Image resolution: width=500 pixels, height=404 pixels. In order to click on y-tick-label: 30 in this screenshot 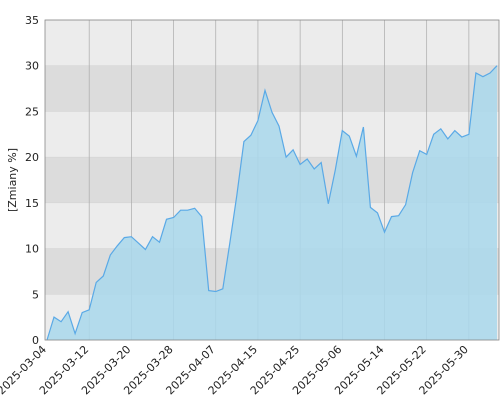, I will do `click(32, 66)`.